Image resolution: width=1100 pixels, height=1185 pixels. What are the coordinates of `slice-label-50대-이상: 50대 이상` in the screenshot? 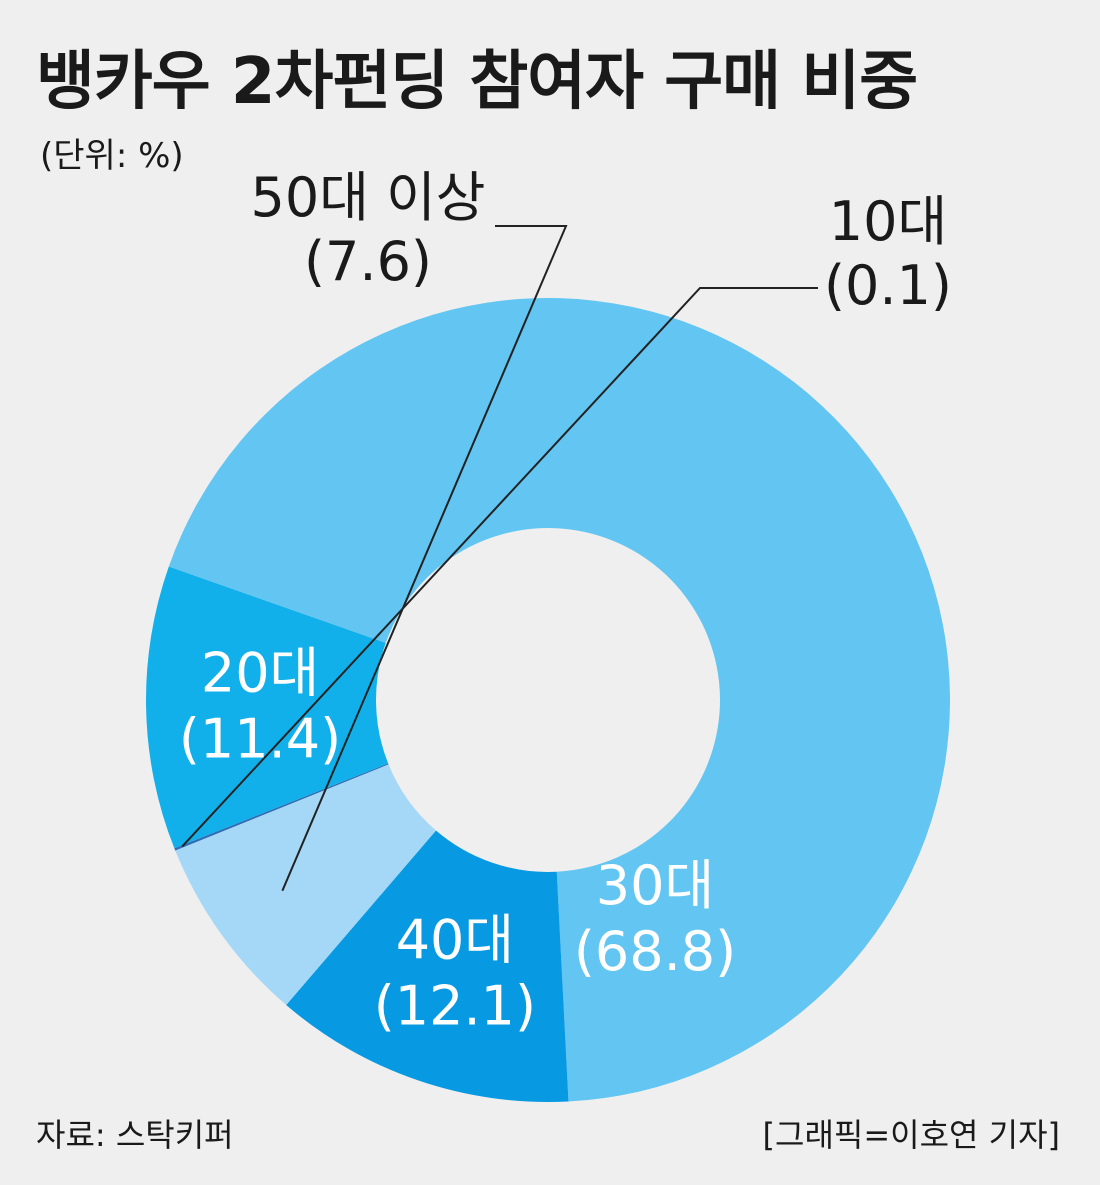 It's located at (368, 197).